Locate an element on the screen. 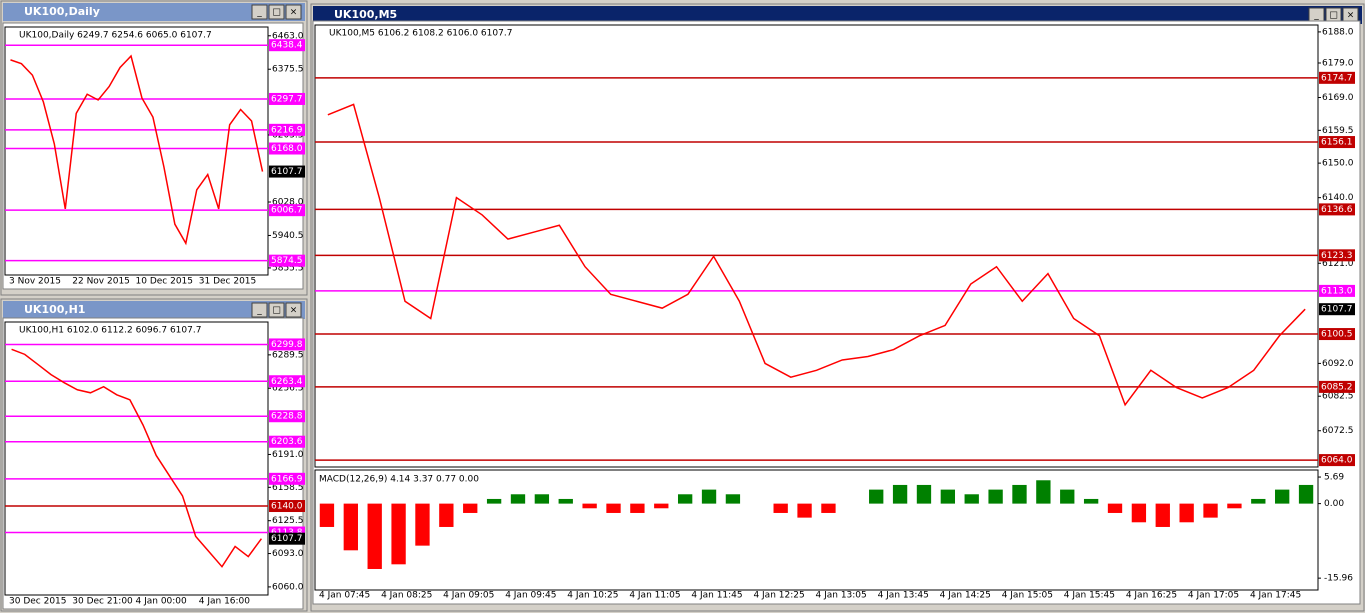 This screenshot has width=1365, height=613. level-label: 6228.8 is located at coordinates (287, 417).